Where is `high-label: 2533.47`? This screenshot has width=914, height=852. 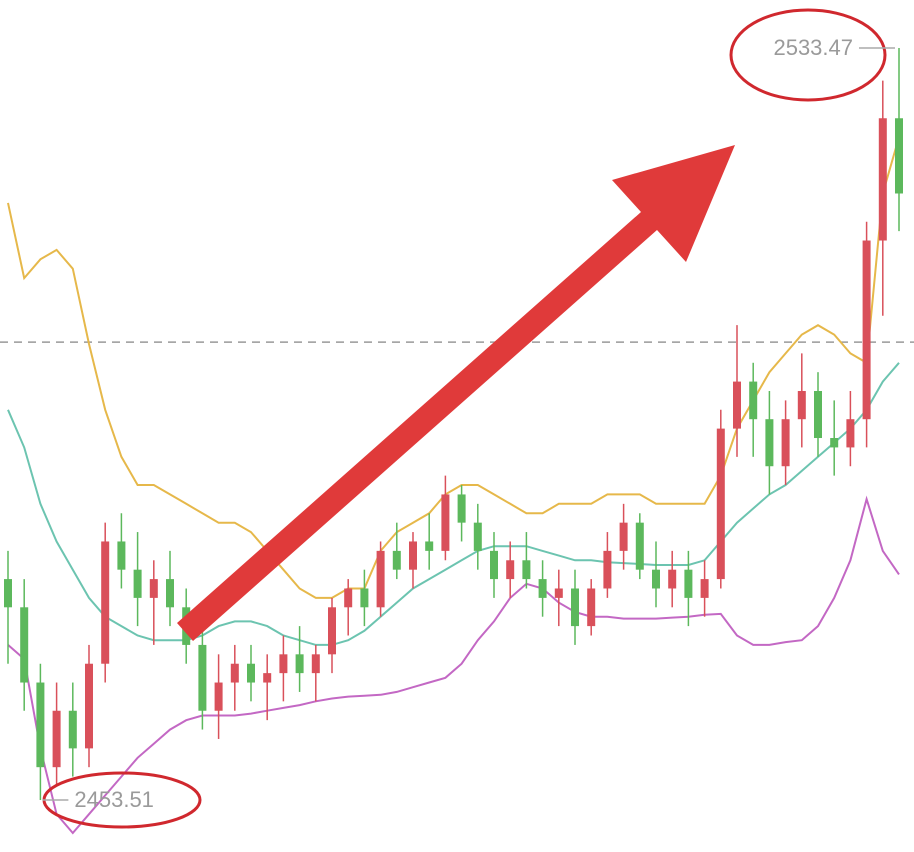 high-label: 2533.47 is located at coordinates (813, 47).